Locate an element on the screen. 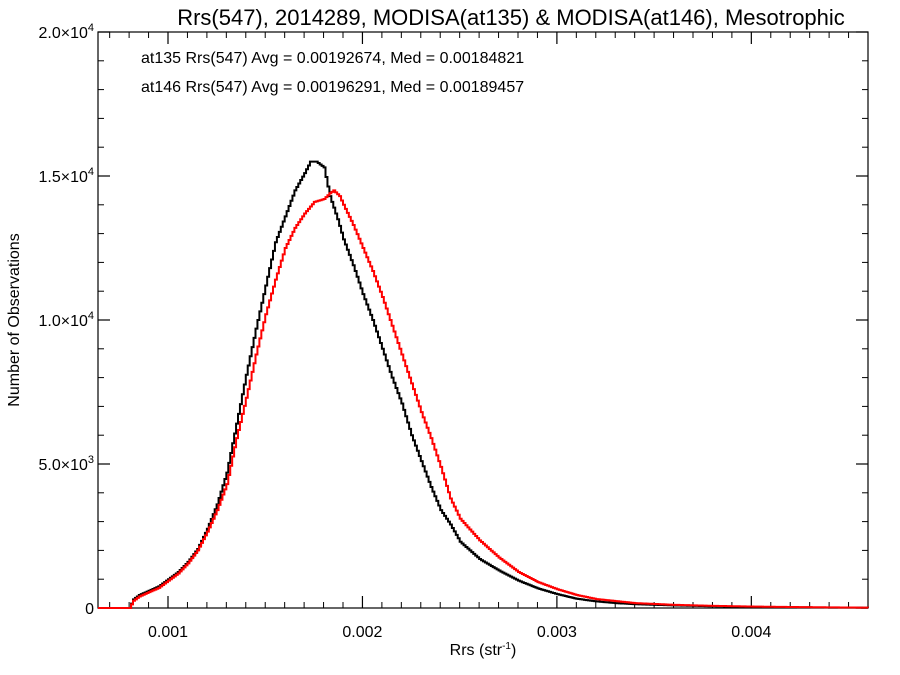 The image size is (900, 675). y-tick-mantissa: 5.0×10 is located at coordinates (62, 465).